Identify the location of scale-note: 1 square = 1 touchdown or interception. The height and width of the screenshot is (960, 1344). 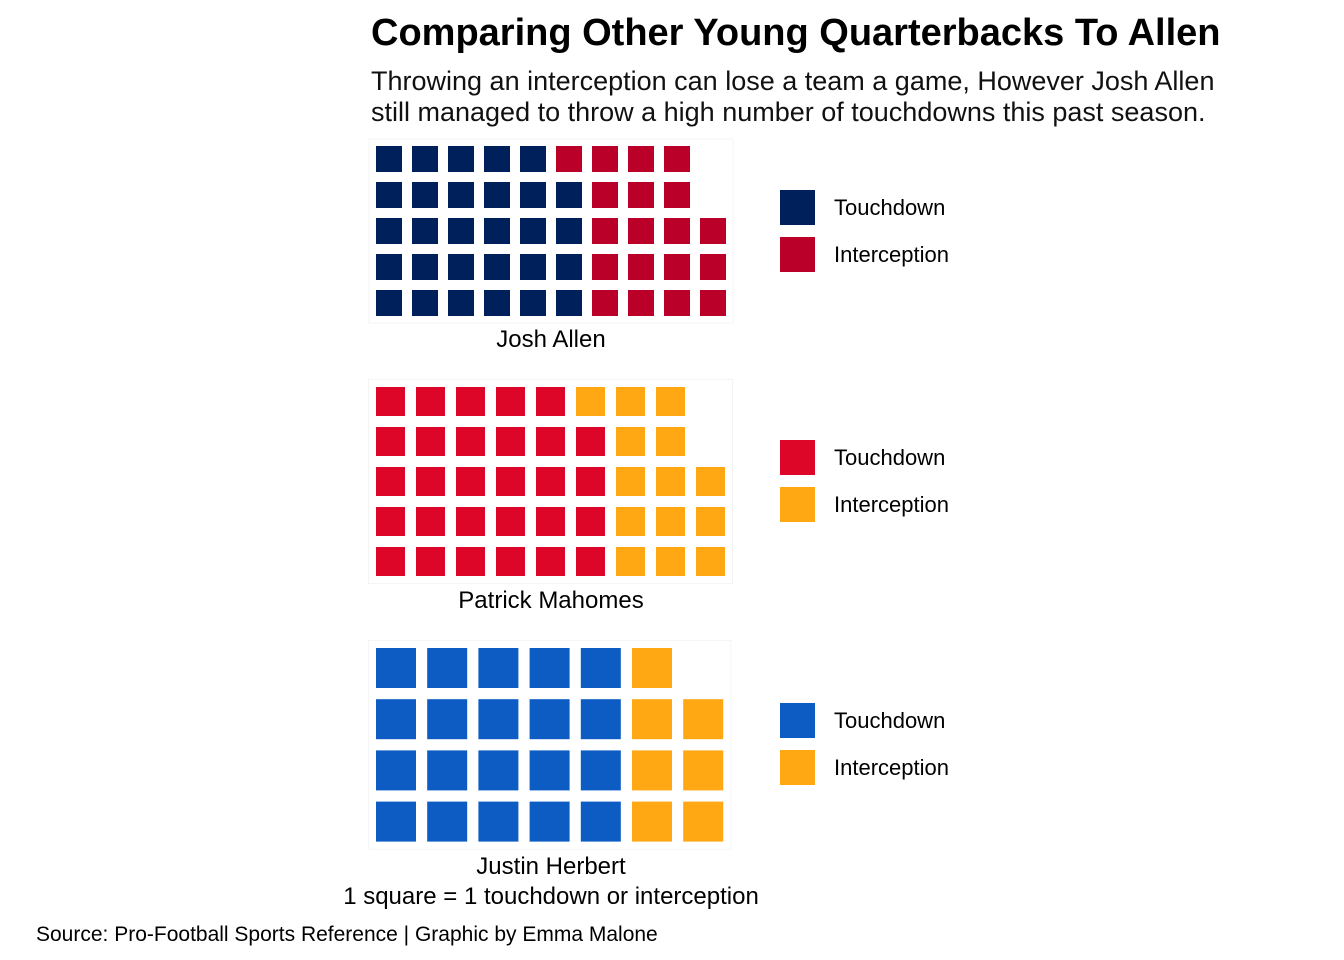
(551, 896).